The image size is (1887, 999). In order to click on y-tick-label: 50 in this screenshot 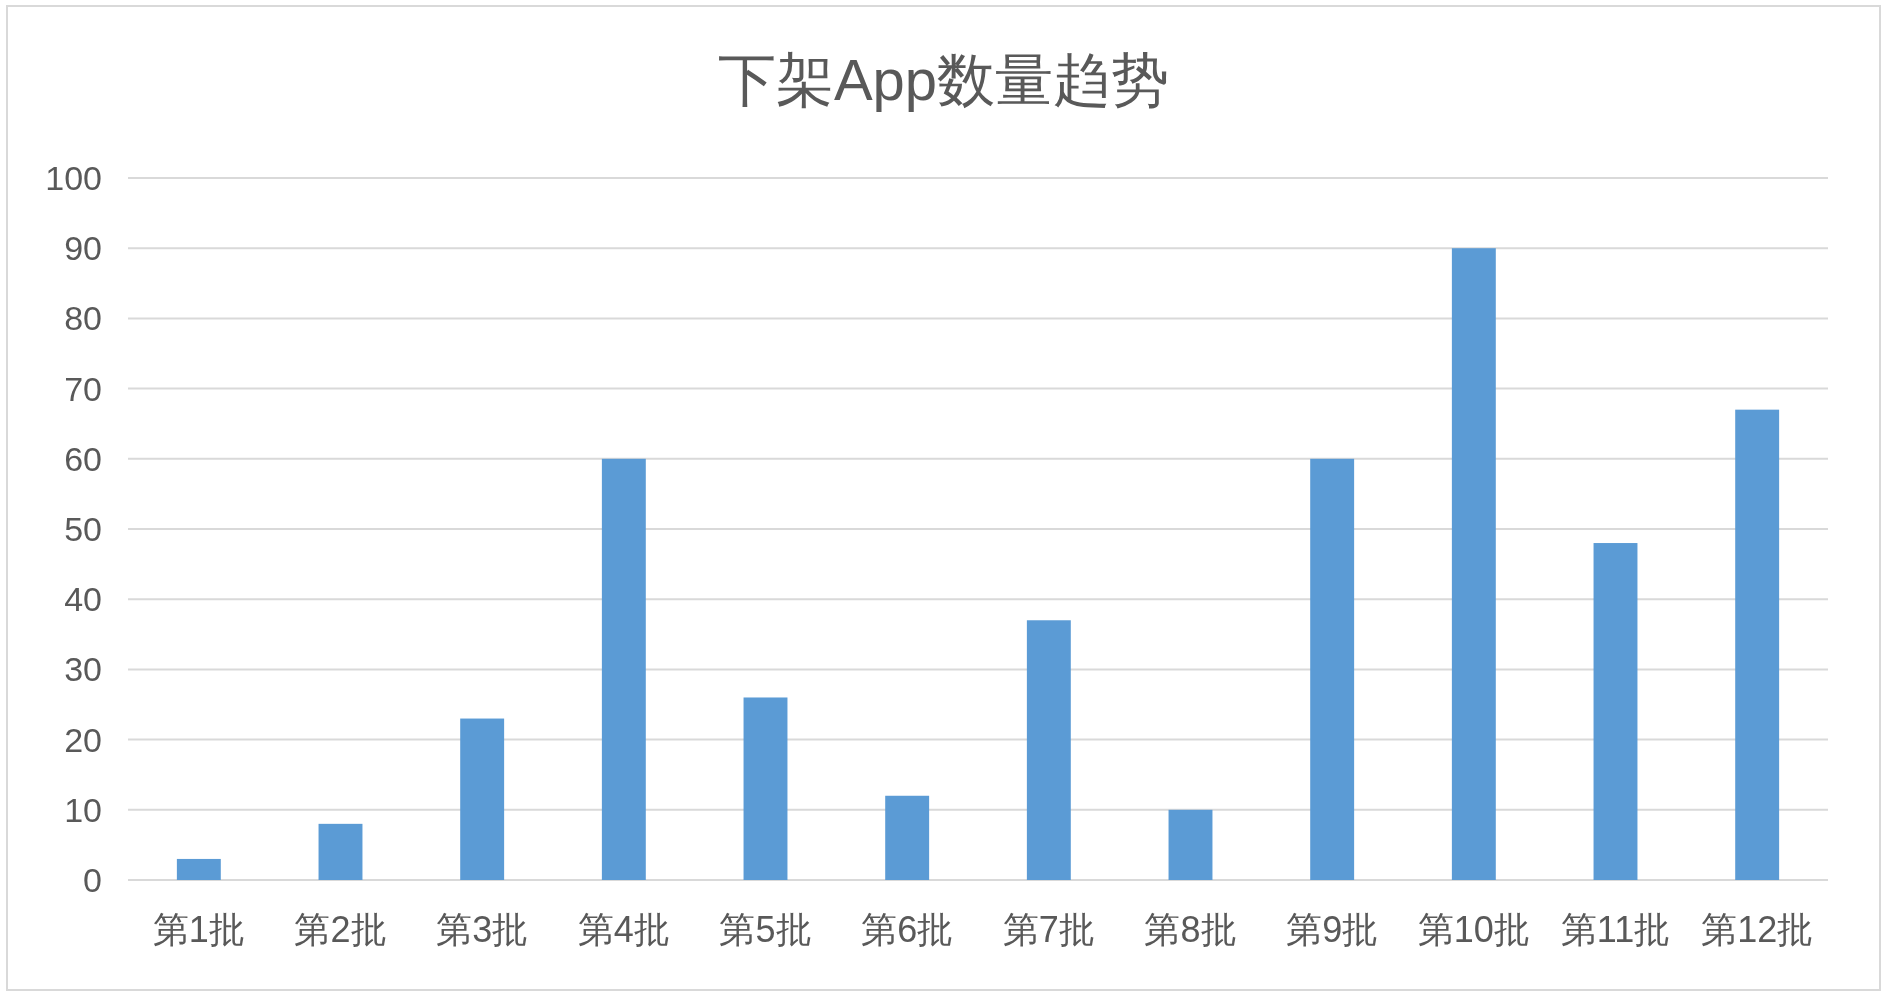, I will do `click(83, 529)`.